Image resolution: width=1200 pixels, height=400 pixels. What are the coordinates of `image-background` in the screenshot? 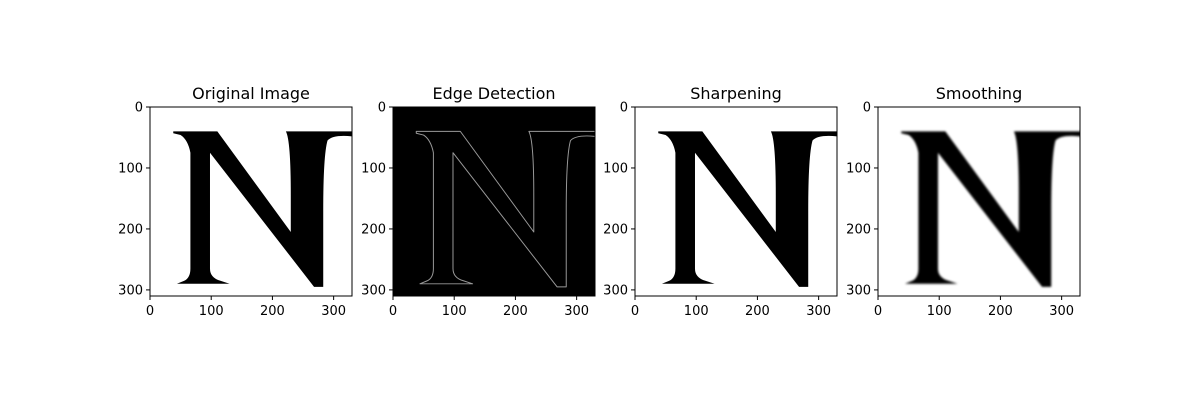 It's located at (494, 201).